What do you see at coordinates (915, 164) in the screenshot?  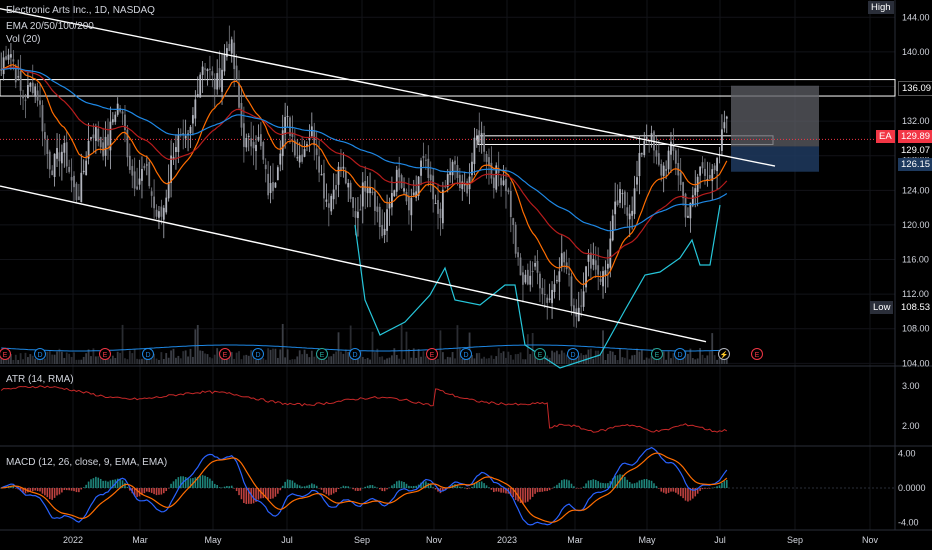 I see `zone-level-label: 126.15` at bounding box center [915, 164].